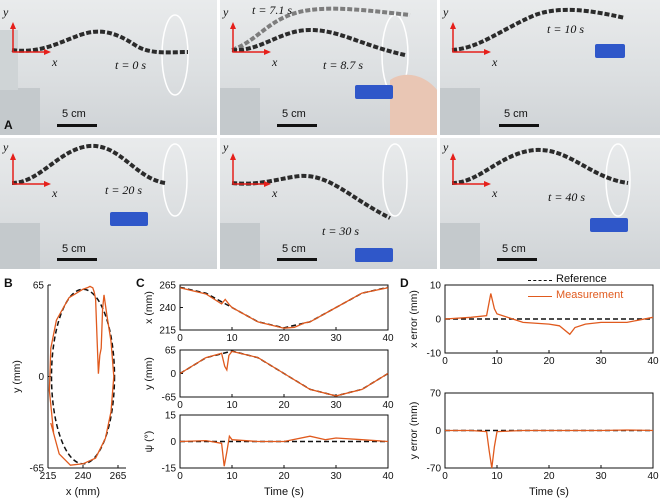 This screenshot has height=501, width=660. What do you see at coordinates (436, 394) in the screenshot?
I see `y-tick-label: 70` at bounding box center [436, 394].